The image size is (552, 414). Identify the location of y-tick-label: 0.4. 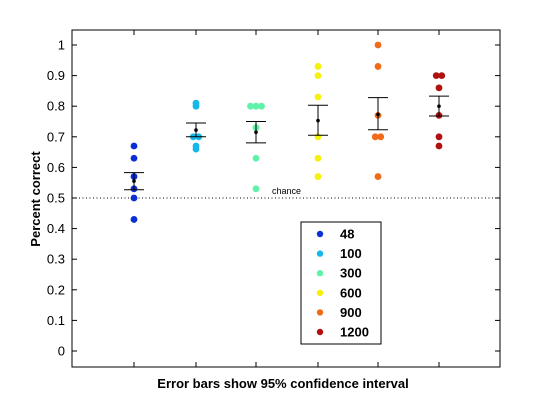
(56, 228).